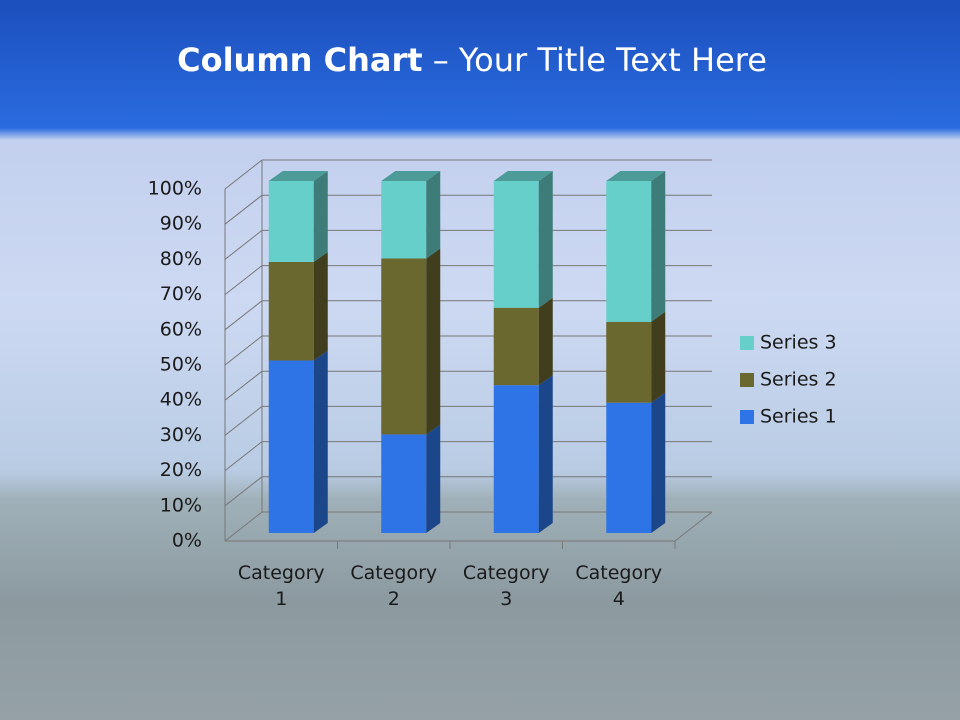 This screenshot has height=720, width=960. What do you see at coordinates (181, 470) in the screenshot?
I see `y-tick-label: 20%` at bounding box center [181, 470].